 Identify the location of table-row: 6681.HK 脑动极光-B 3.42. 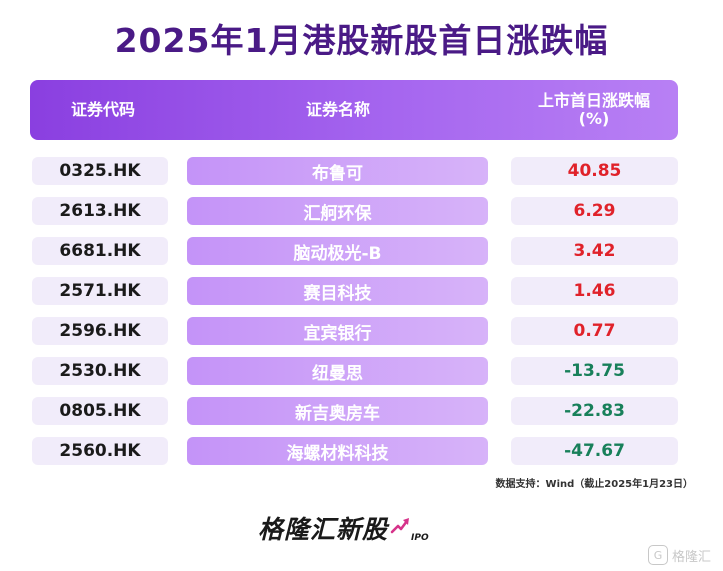
(361, 251).